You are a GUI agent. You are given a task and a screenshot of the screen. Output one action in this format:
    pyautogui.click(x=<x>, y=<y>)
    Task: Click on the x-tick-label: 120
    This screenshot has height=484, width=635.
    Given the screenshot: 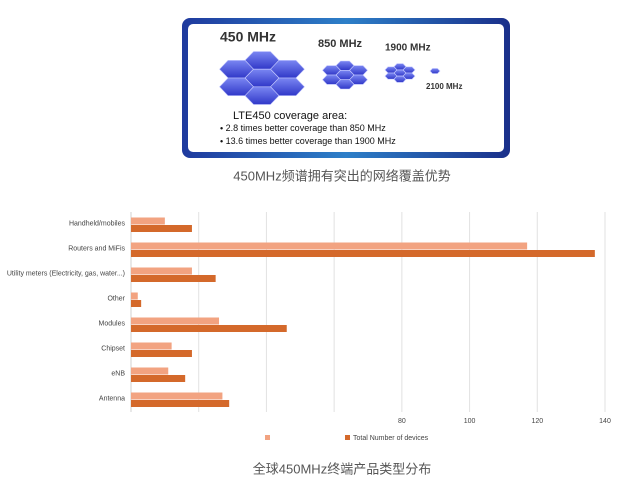 What is the action you would take?
    pyautogui.click(x=537, y=421)
    